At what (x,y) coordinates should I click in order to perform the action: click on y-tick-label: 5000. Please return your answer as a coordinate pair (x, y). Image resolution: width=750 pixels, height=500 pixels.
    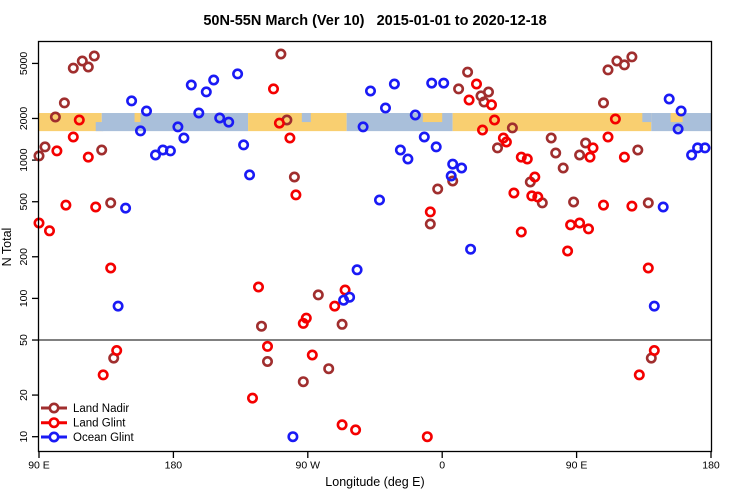
    Looking at the image, I should click on (24, 64).